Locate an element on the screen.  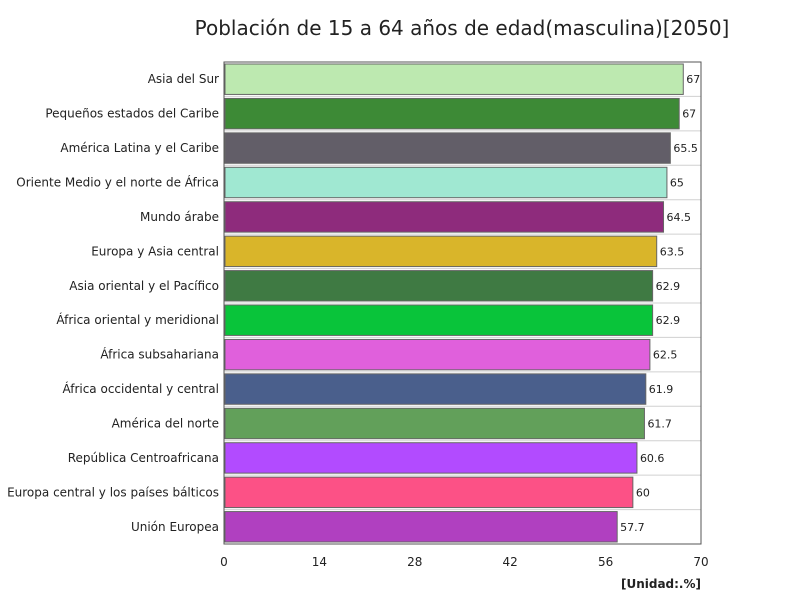
value-label: 63.5 is located at coordinates (672, 251).